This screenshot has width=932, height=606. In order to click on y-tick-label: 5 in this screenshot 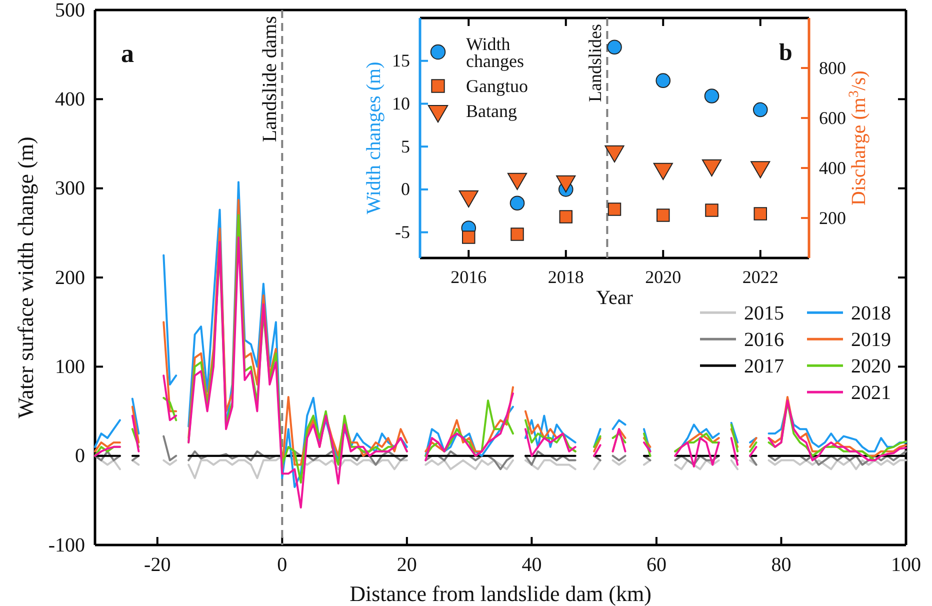, I will do `click(405, 146)`.